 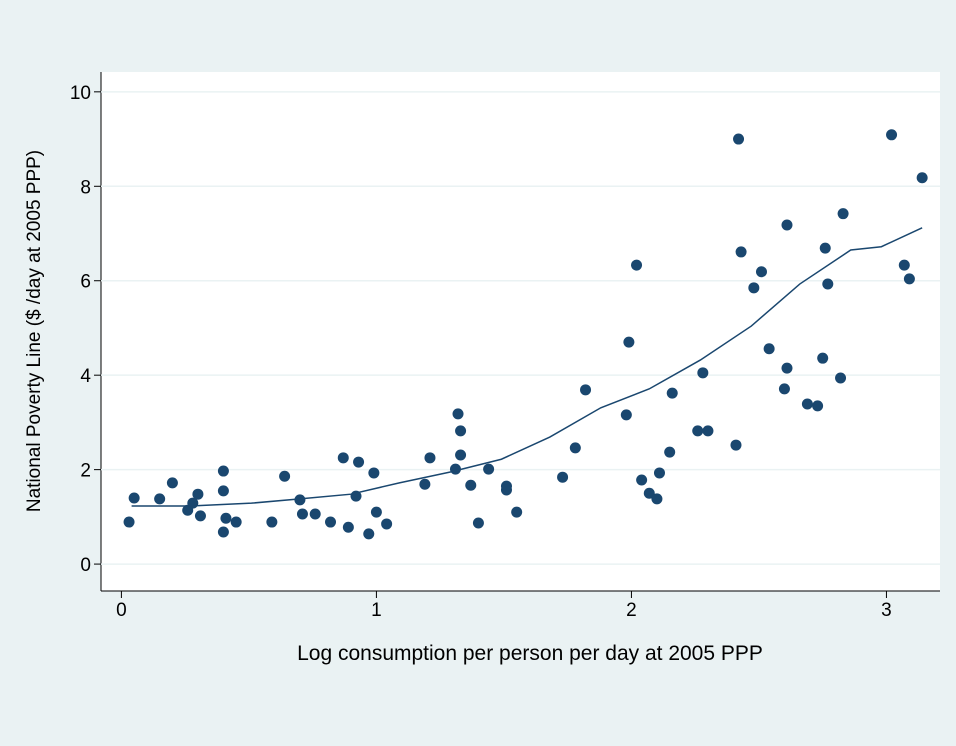 What do you see at coordinates (85, 282) in the screenshot?
I see `y-tick-label: 6` at bounding box center [85, 282].